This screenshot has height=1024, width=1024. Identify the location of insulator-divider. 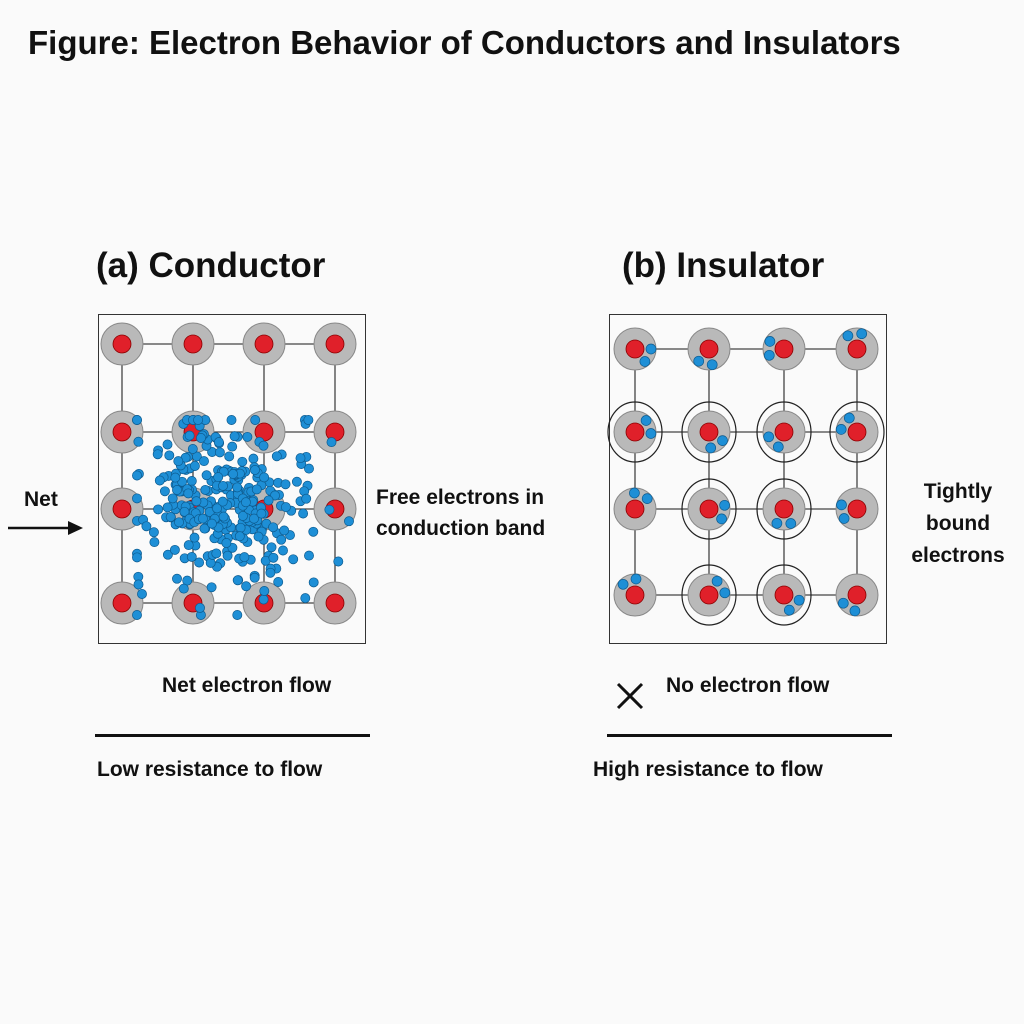
(749, 735).